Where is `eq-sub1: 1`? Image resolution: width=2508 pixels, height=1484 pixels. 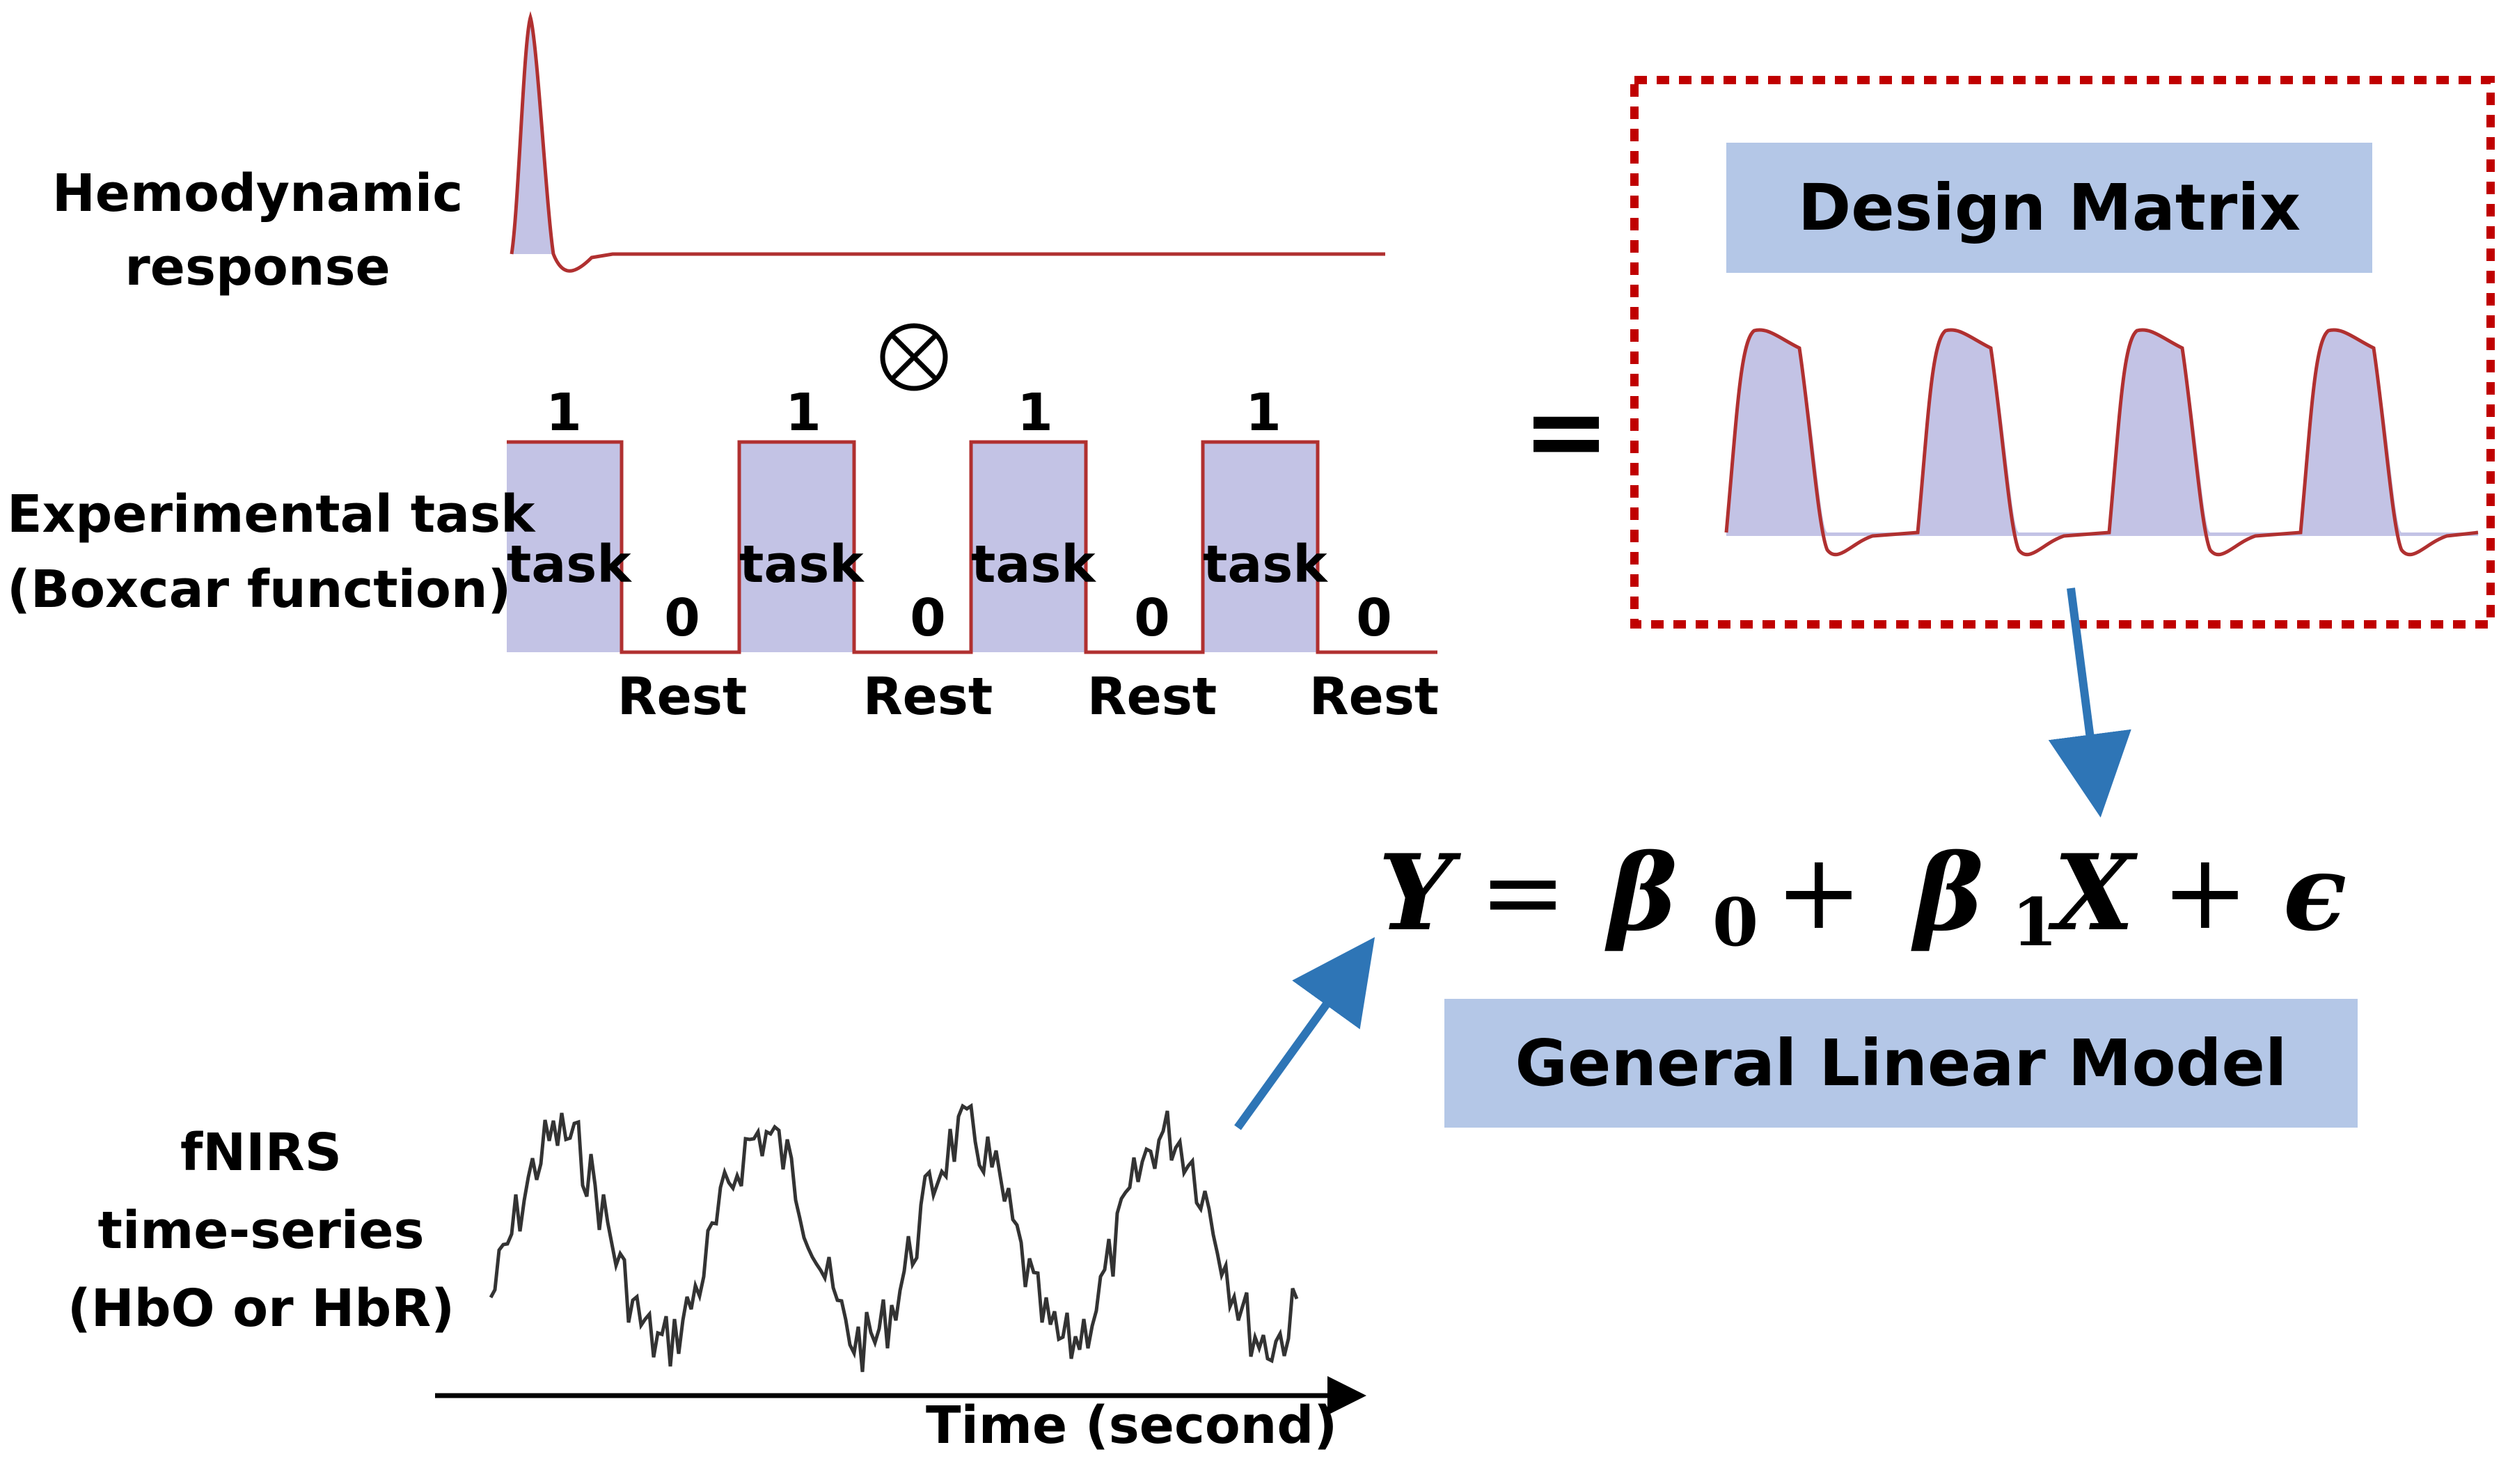
eq-sub1: 1 is located at coordinates (2035, 922).